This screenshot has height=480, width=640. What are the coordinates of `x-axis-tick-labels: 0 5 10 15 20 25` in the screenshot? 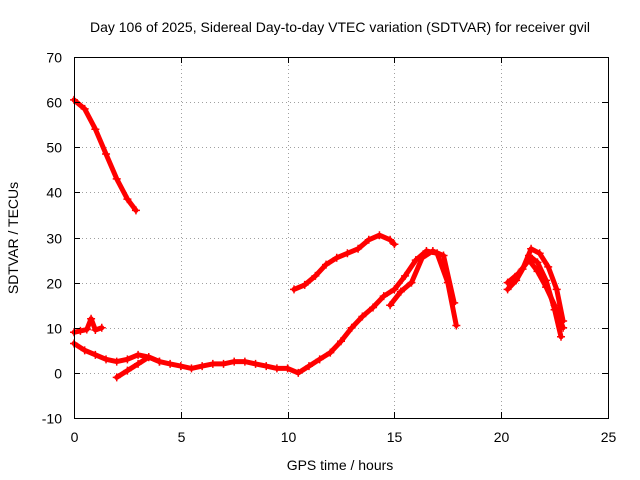 It's located at (344, 437).